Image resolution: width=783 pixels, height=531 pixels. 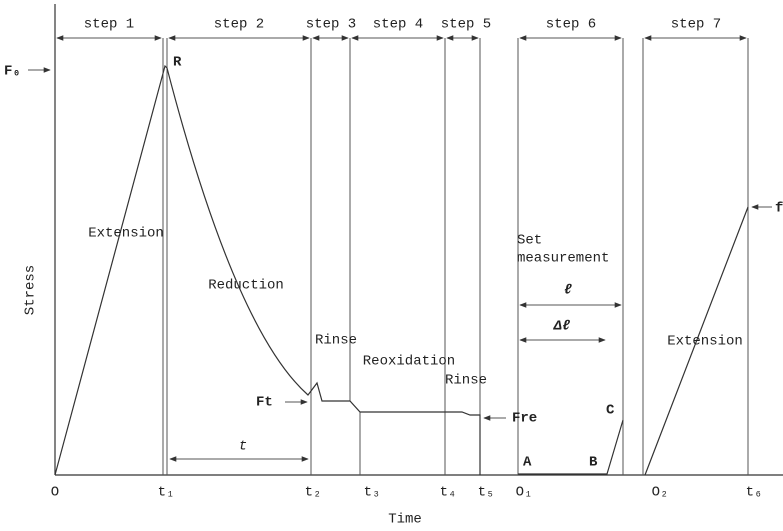 What do you see at coordinates (398, 25) in the screenshot?
I see `step-label: step 4` at bounding box center [398, 25].